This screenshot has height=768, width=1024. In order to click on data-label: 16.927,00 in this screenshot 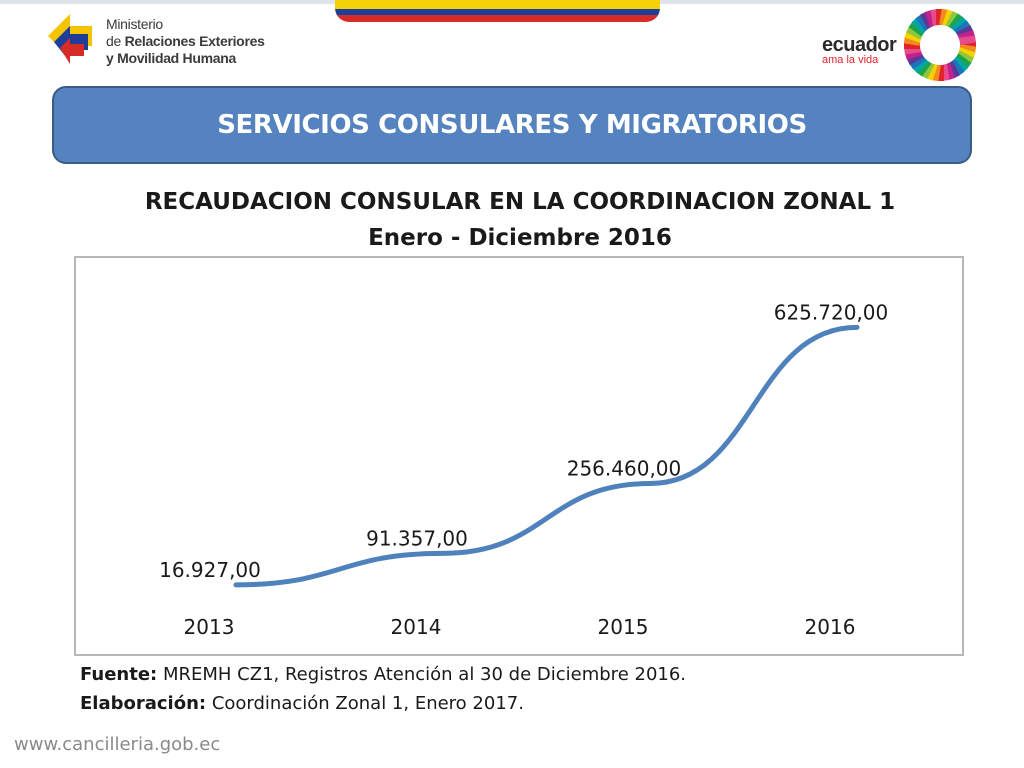, I will do `click(210, 570)`.